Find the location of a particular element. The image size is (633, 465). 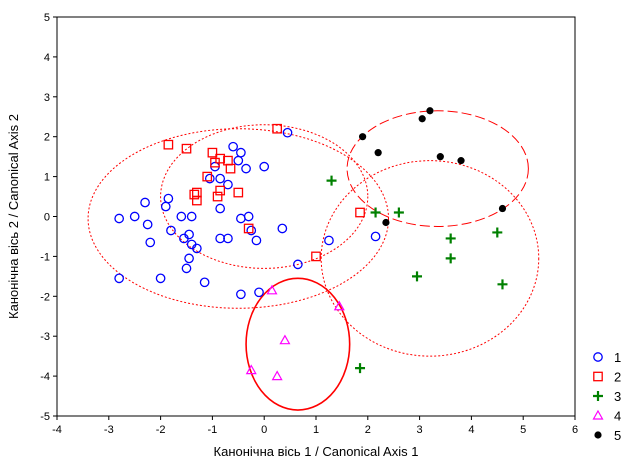

x-tick-label: 2 is located at coordinates (368, 430).